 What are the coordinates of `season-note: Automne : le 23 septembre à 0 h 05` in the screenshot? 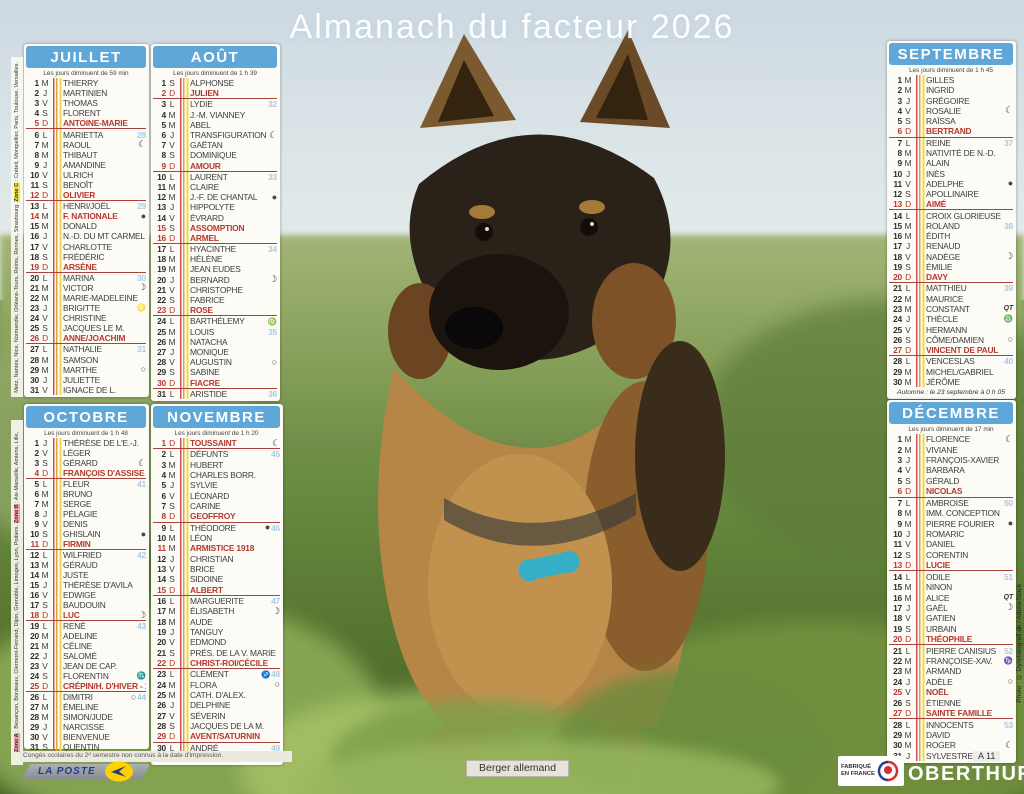 It's located at (951, 392).